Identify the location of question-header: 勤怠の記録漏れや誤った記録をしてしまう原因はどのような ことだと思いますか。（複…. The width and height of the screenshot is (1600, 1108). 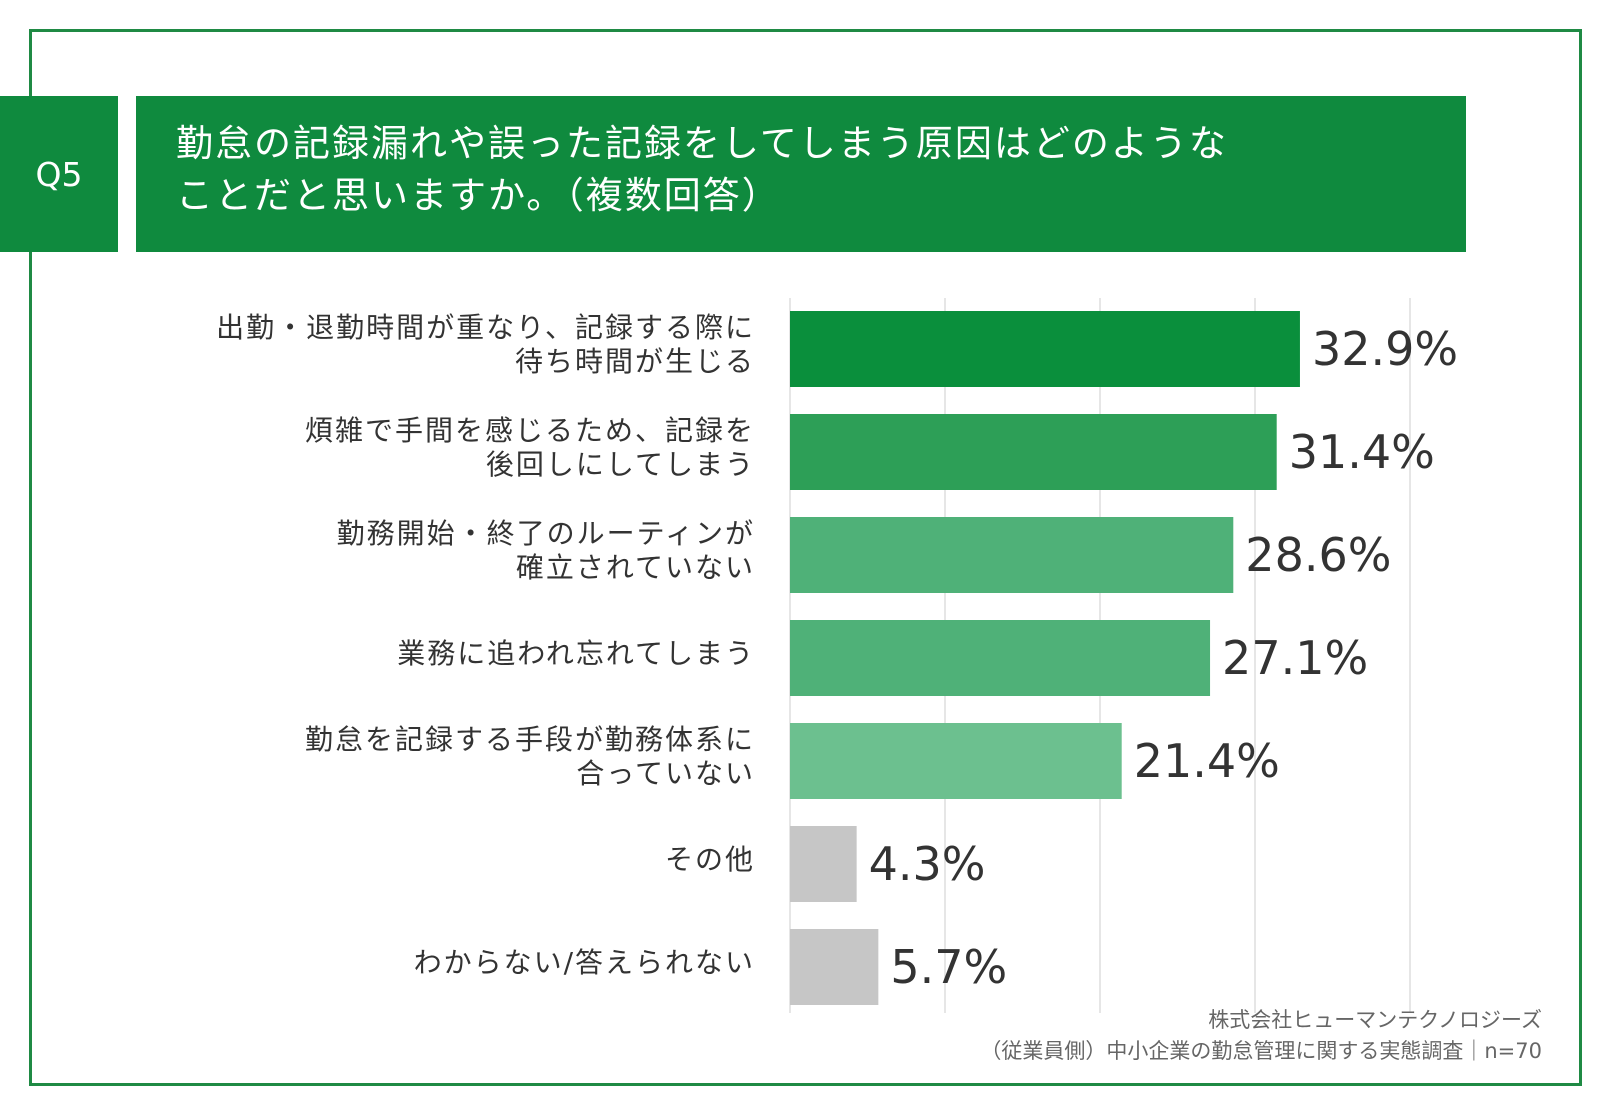
(801, 174).